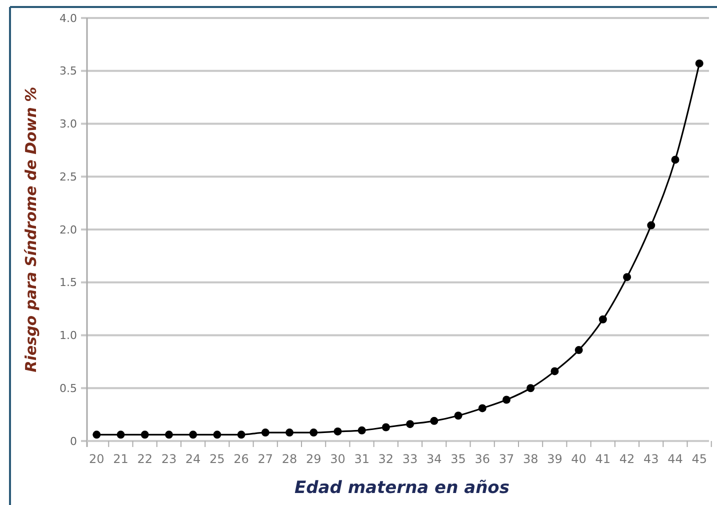 Image resolution: width=717 pixels, height=505 pixels. What do you see at coordinates (627, 459) in the screenshot?
I see `x-tick-label: 42` at bounding box center [627, 459].